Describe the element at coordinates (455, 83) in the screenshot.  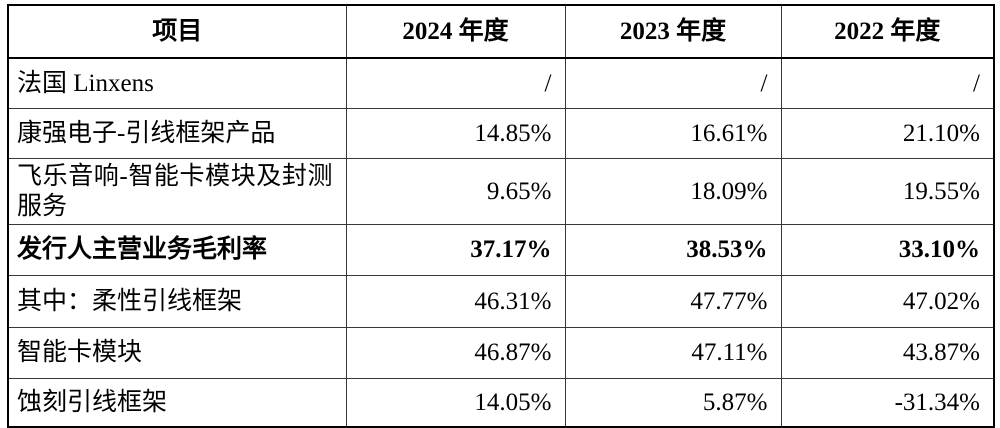
I see `value-2024: /` at that location.